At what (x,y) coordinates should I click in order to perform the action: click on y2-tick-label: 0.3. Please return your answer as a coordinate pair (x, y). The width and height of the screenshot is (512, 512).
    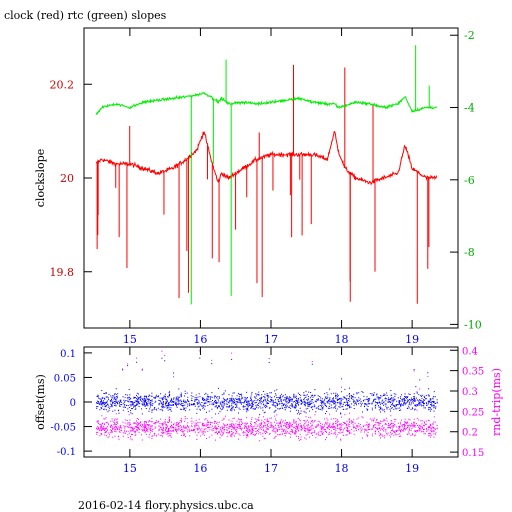
    Looking at the image, I should click on (470, 392).